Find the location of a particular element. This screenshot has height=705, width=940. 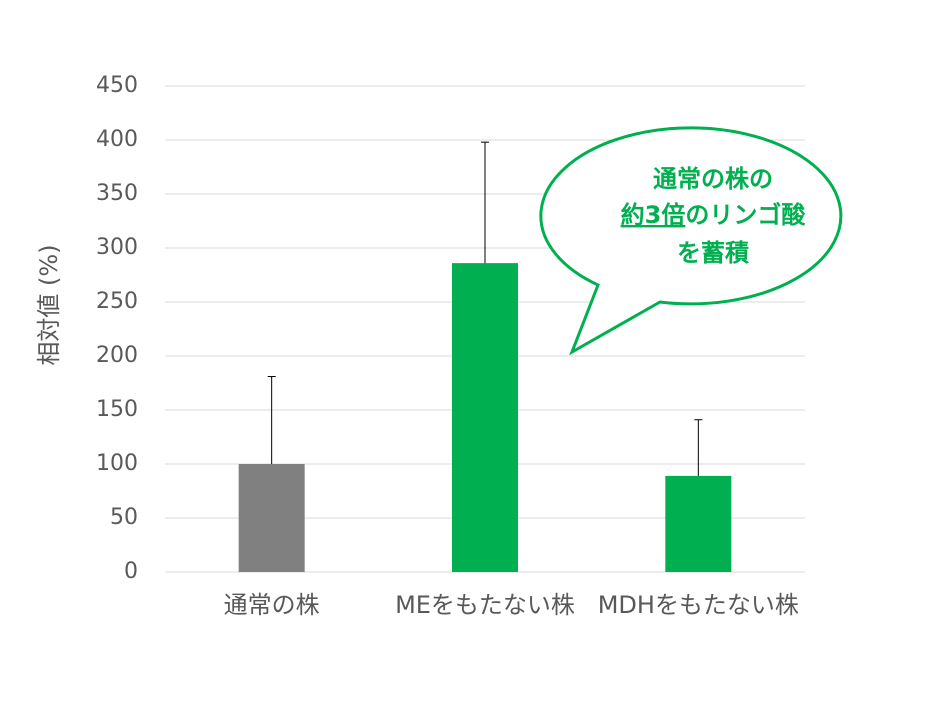

y-tick-label: 50 is located at coordinates (124, 517).